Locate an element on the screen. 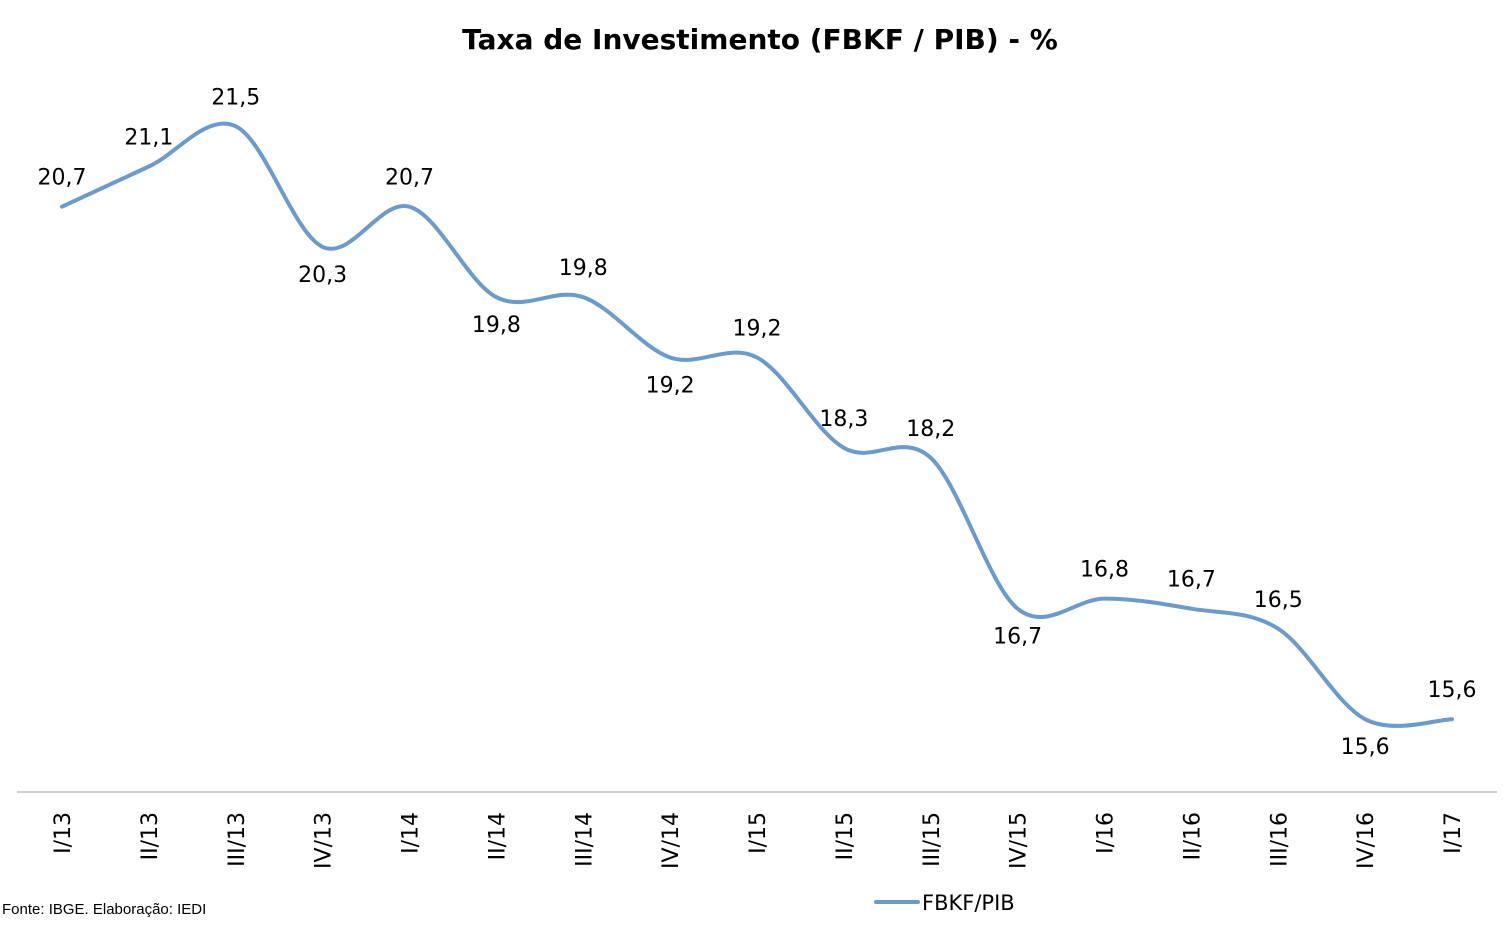 The image size is (1503, 931). x-tick-label: III/16 is located at coordinates (1279, 839).